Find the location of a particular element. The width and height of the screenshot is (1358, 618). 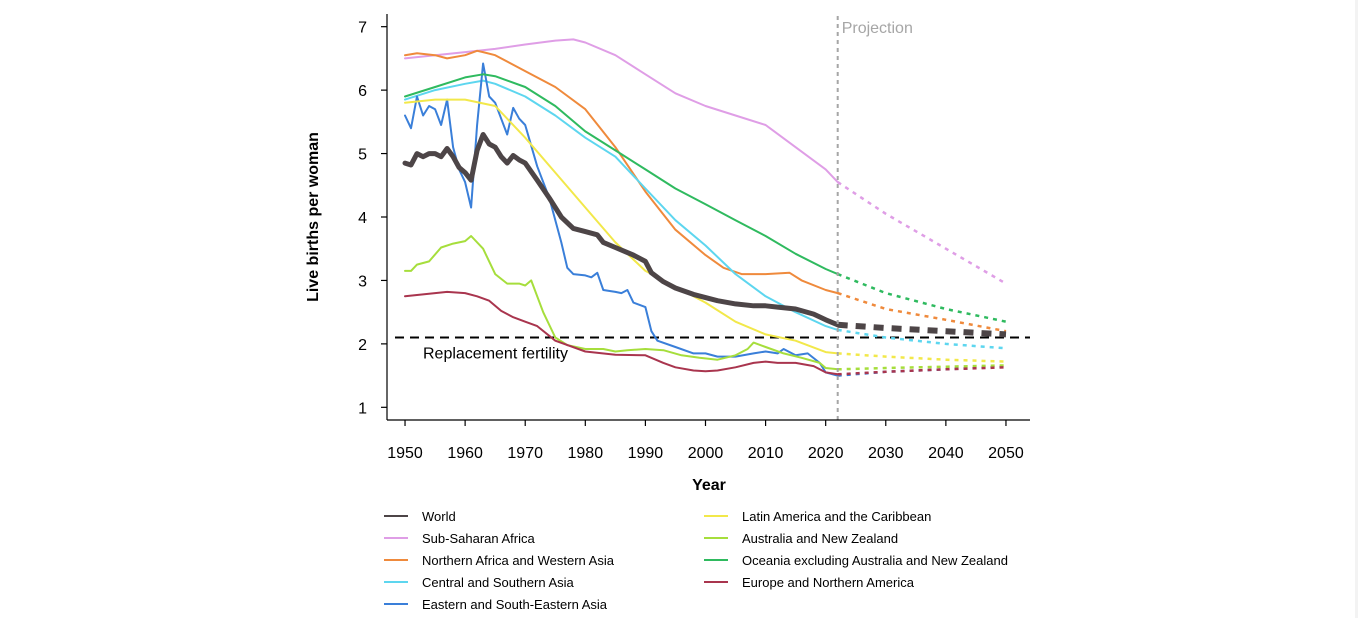

series-line-oceania-excluding-australia-and-new-zealand is located at coordinates (621, 174).